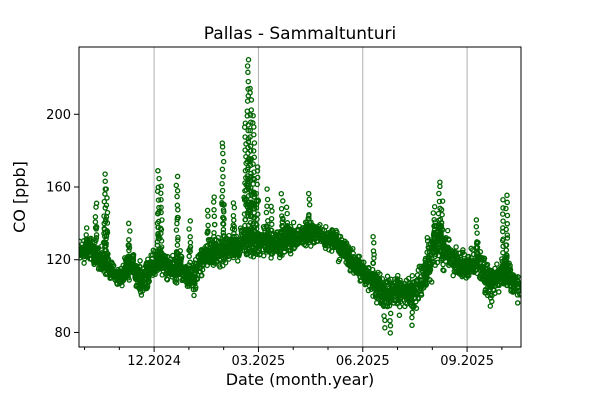 This screenshot has height=400, width=600. Describe the element at coordinates (58, 188) in the screenshot. I see `y-tick-label: 160` at that location.